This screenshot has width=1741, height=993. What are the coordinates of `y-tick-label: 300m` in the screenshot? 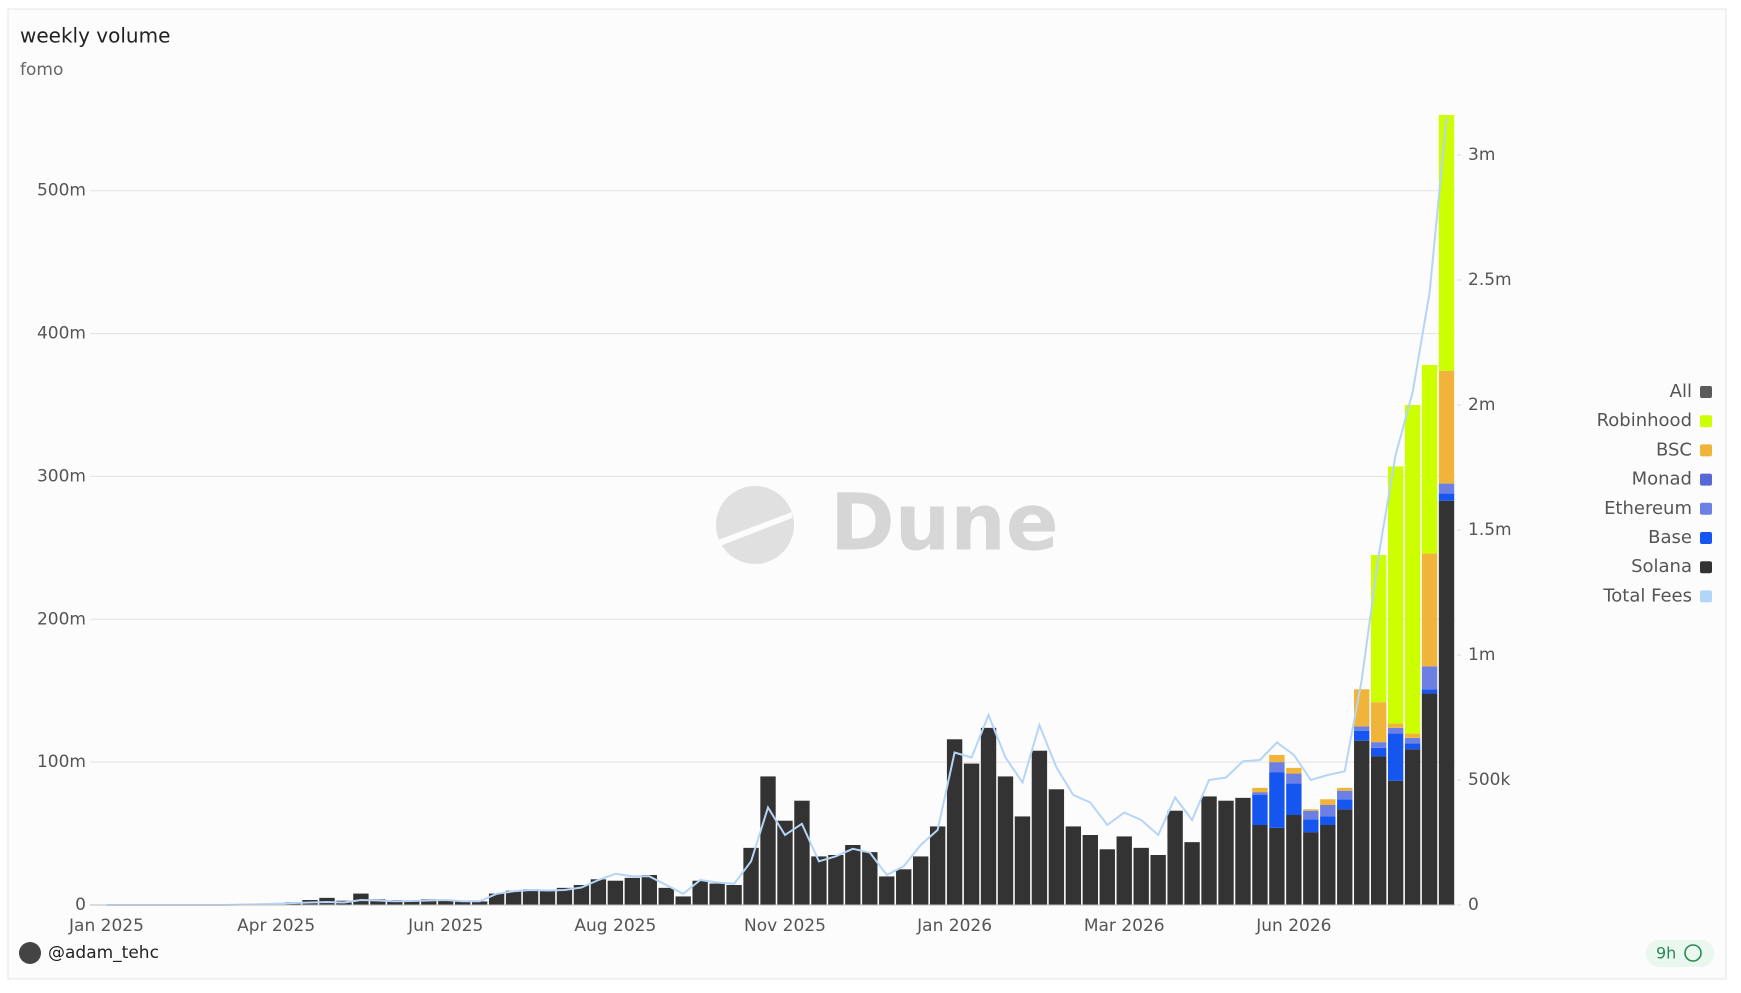 It's located at (61, 476).